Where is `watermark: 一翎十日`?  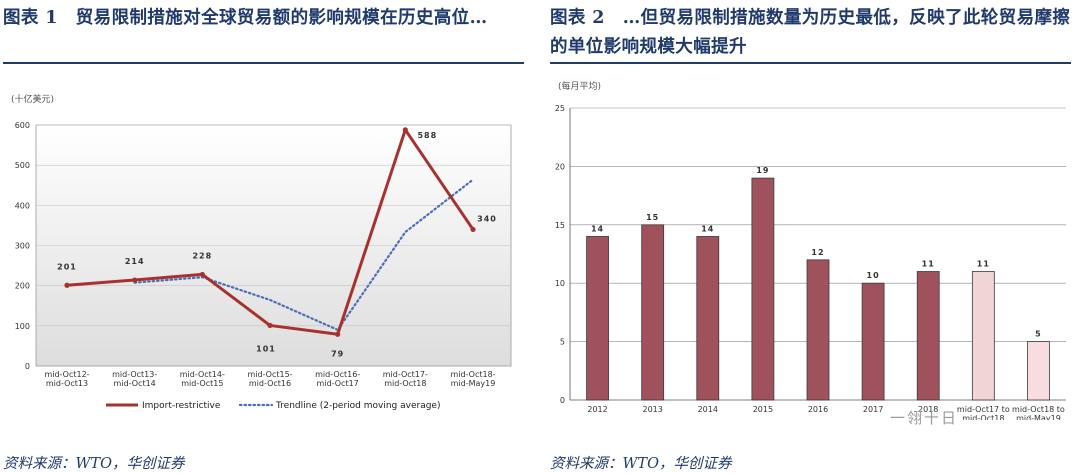 watermark: 一翎十日 is located at coordinates (924, 418).